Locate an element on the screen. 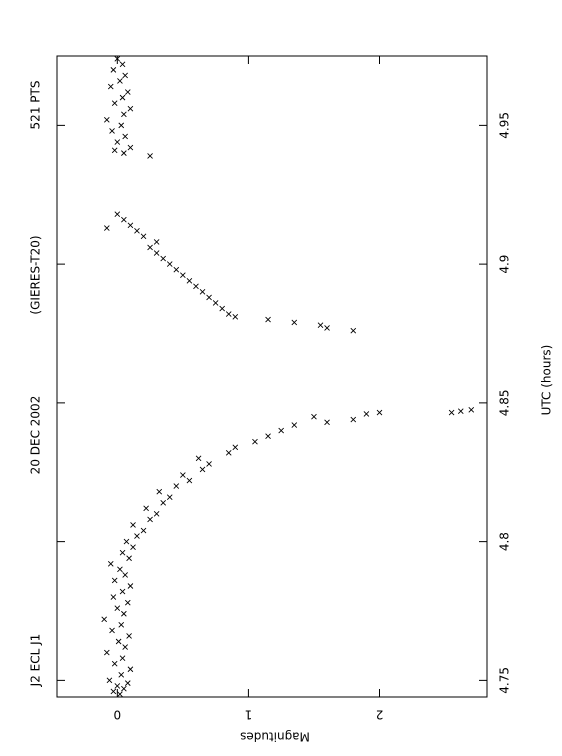  chart-title: (GIERES-T20) is located at coordinates (36, 274).